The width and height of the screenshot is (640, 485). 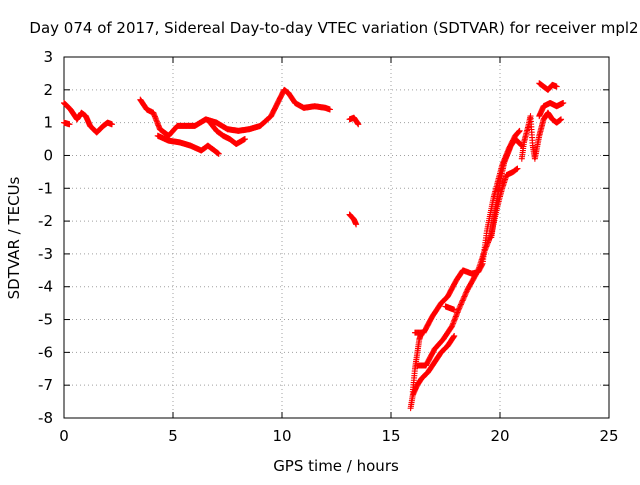 What do you see at coordinates (499, 436) in the screenshot?
I see `x-tick-label: 20` at bounding box center [499, 436].